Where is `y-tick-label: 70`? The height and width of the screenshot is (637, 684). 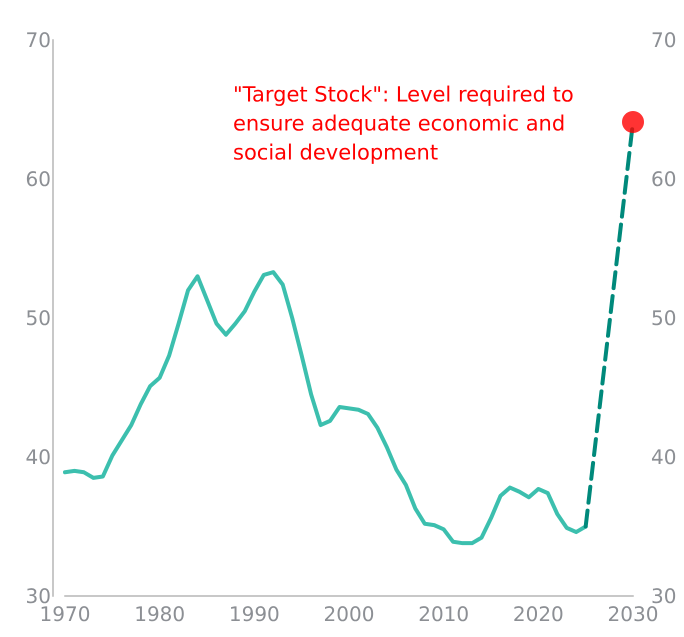 y-tick-label: 70 is located at coordinates (38, 40).